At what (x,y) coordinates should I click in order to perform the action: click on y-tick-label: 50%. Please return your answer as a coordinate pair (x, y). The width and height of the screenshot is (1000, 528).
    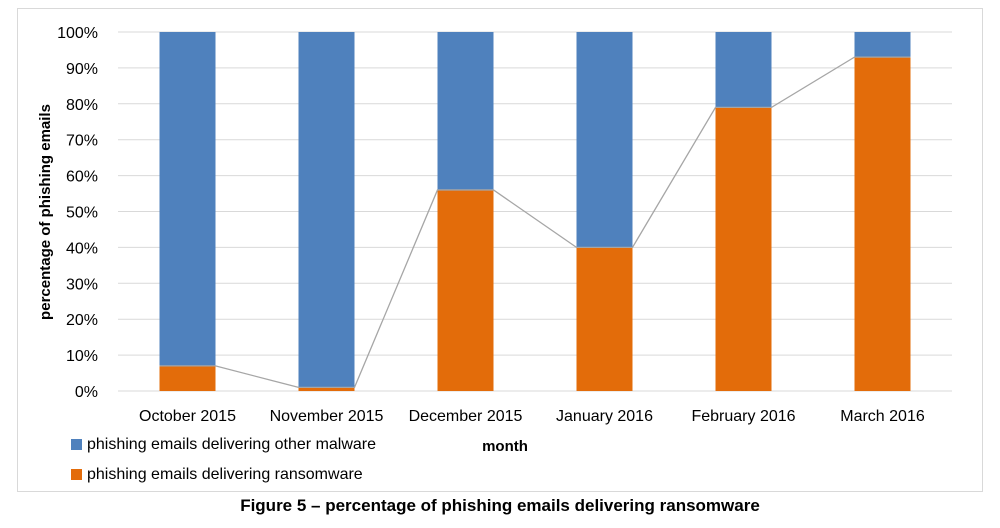
    Looking at the image, I should click on (82, 213).